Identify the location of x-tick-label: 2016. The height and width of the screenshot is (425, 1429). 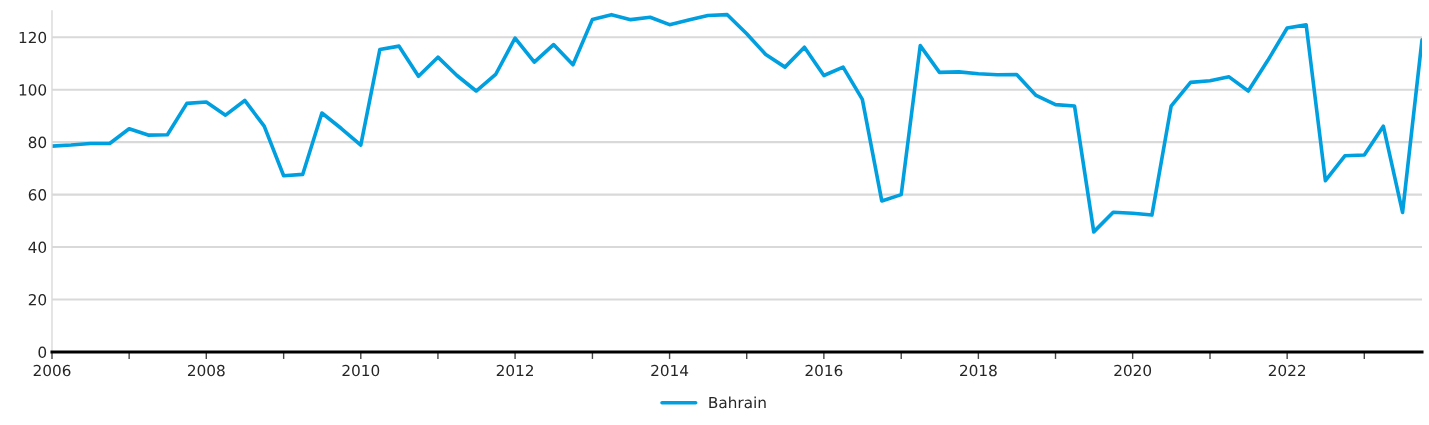
(824, 370).